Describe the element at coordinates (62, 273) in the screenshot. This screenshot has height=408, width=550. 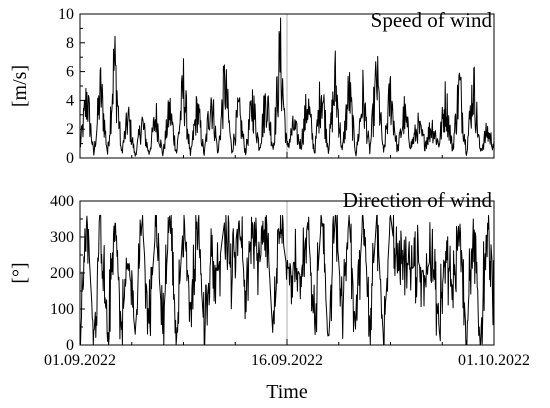
I see `y-tick-label: 200` at that location.